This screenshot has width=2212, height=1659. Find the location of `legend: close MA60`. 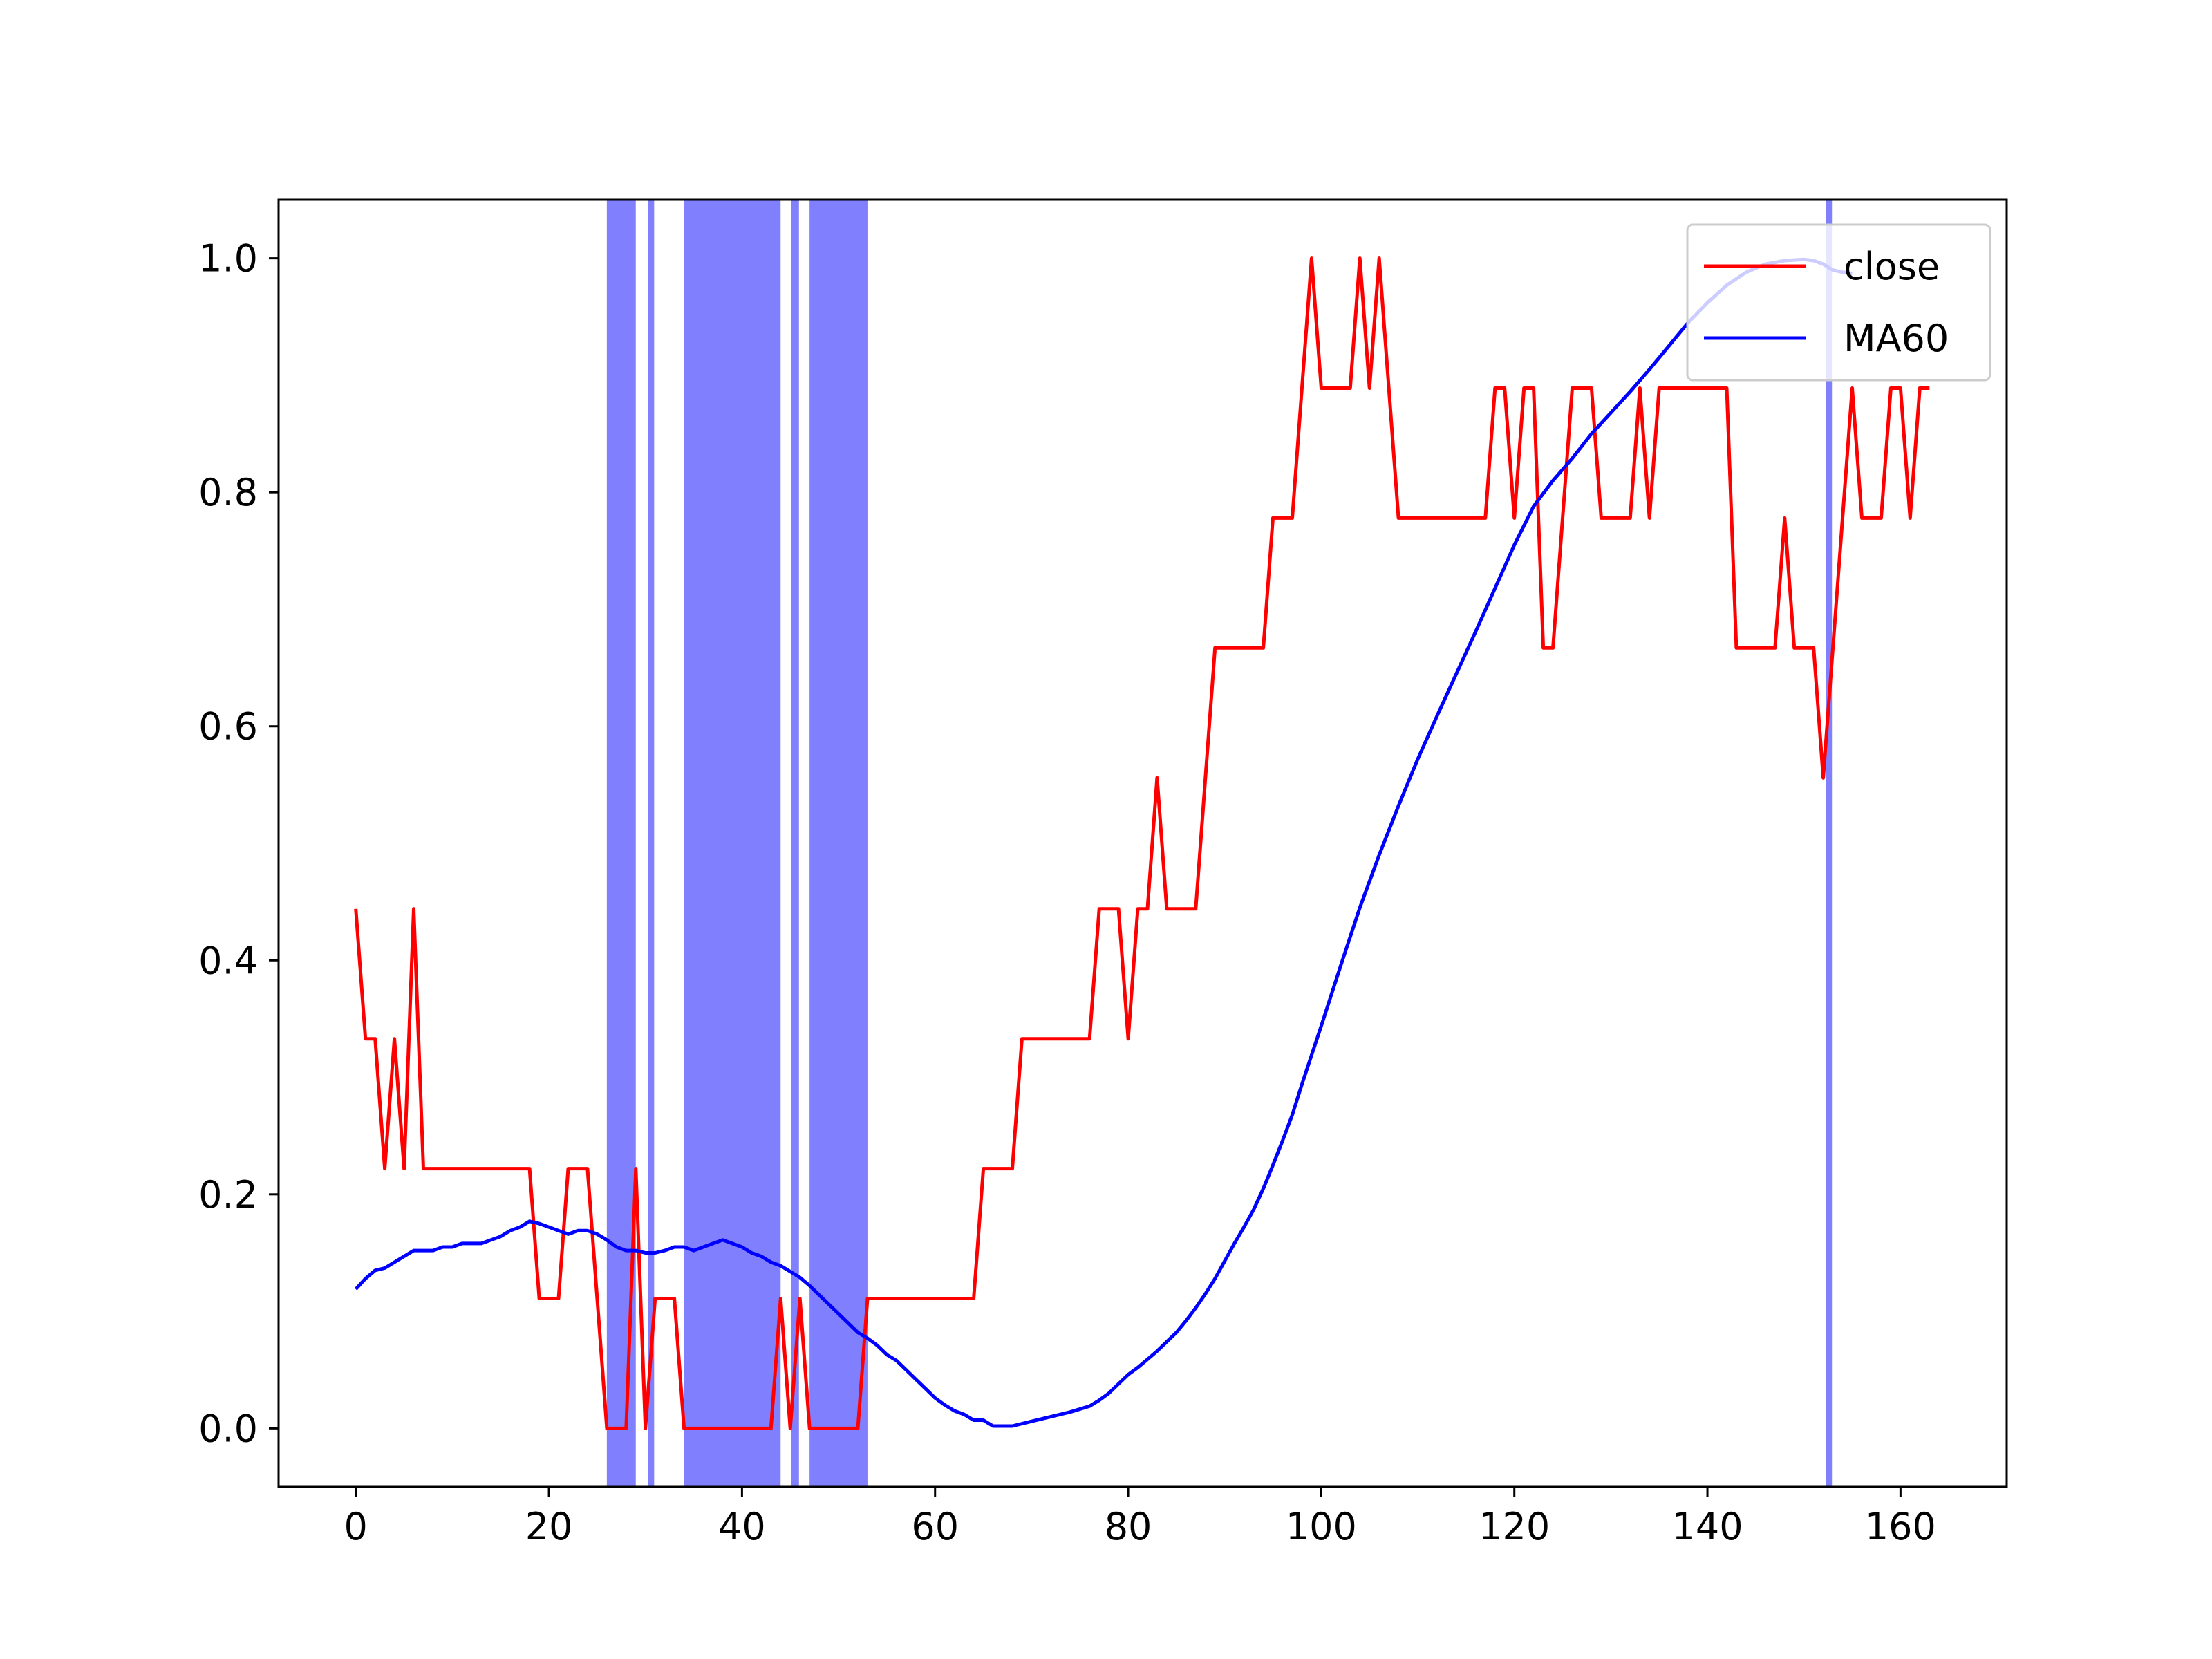

legend: close MA60 is located at coordinates (1839, 303).